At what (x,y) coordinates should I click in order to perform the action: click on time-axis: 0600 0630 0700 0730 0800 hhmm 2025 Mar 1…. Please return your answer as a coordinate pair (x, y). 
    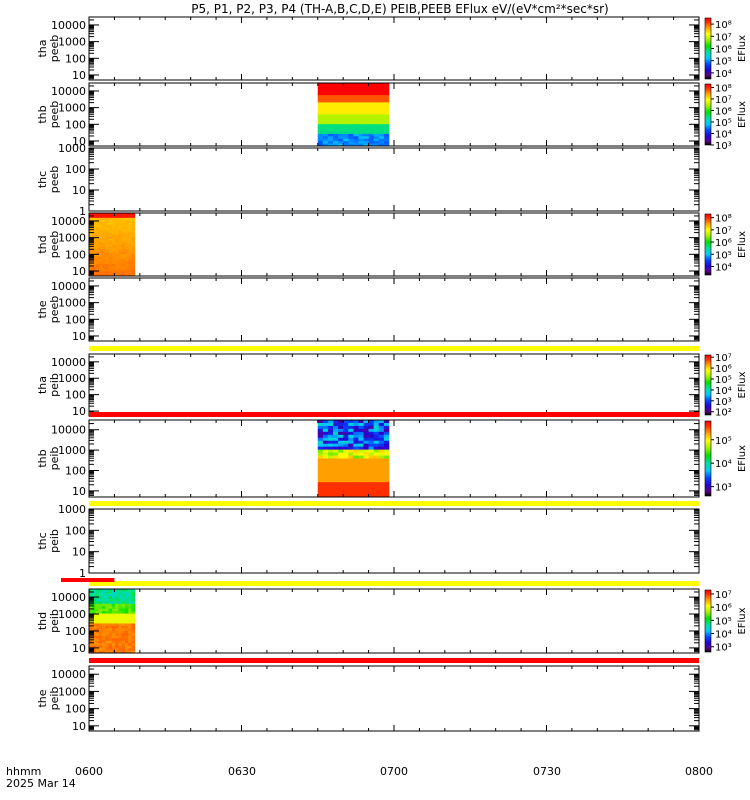
    Looking at the image, I should click on (359, 777).